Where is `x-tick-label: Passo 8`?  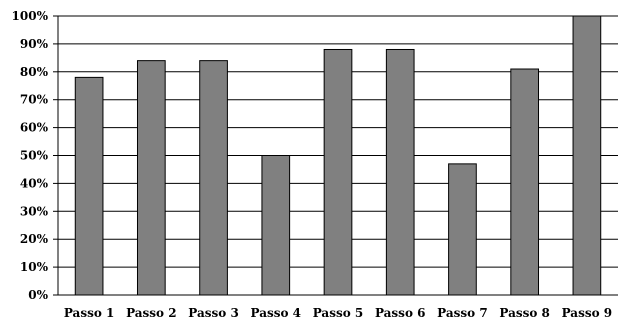
x-tick-label: Passo 8 is located at coordinates (524, 313).